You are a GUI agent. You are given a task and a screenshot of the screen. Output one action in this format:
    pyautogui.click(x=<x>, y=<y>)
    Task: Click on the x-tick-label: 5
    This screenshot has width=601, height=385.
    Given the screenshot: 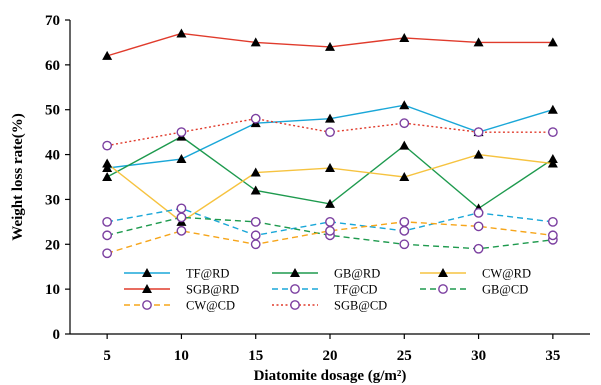 What is the action you would take?
    pyautogui.click(x=107, y=356)
    